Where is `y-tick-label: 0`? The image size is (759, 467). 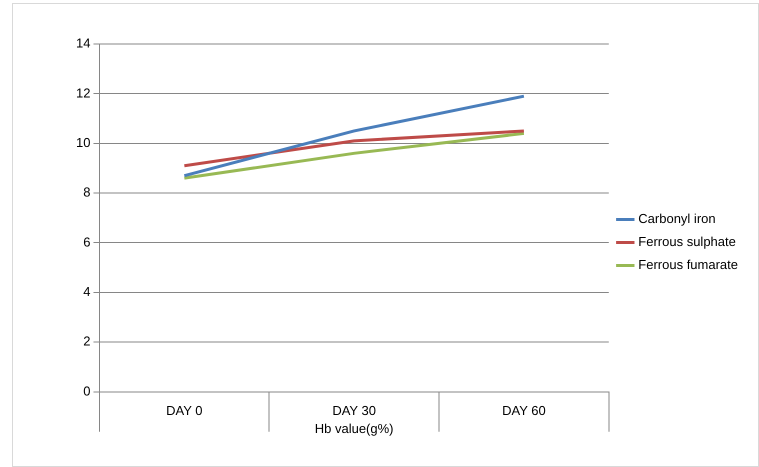
y-tick-label: 0 is located at coordinates (86, 390).